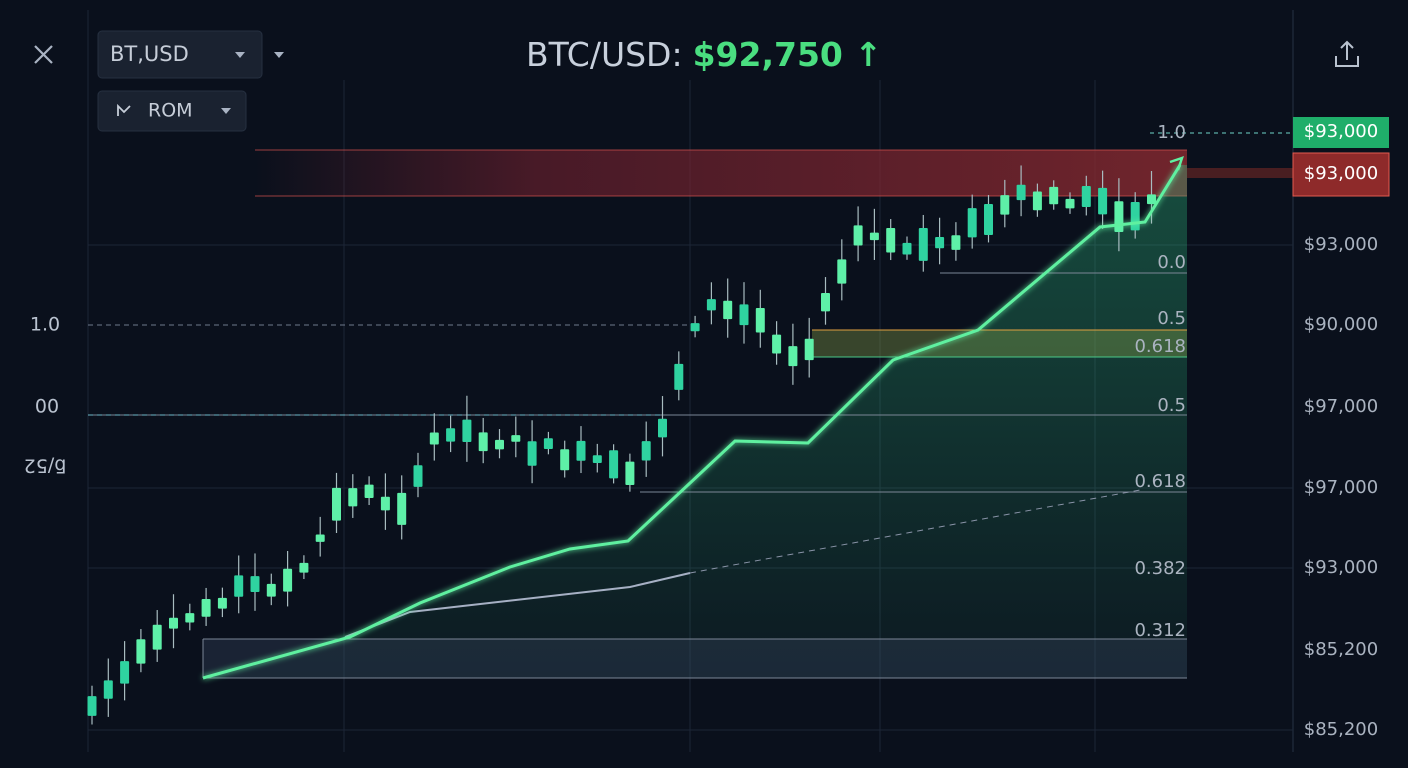  What do you see at coordinates (1160, 568) in the screenshot?
I see `fib-label: 0.382` at bounding box center [1160, 568].